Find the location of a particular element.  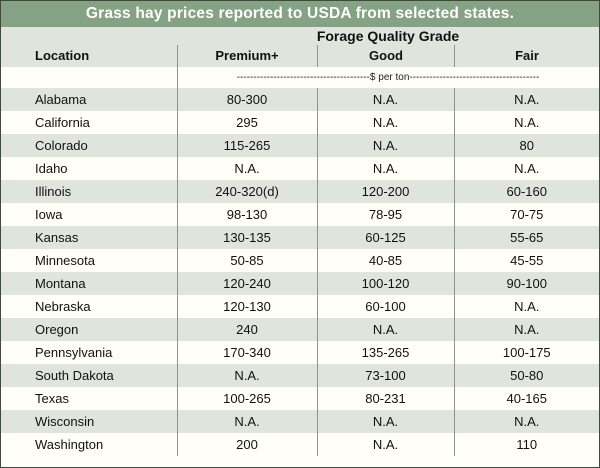

table-row: Idaho N.A. N.A. N.A. is located at coordinates (300, 168).